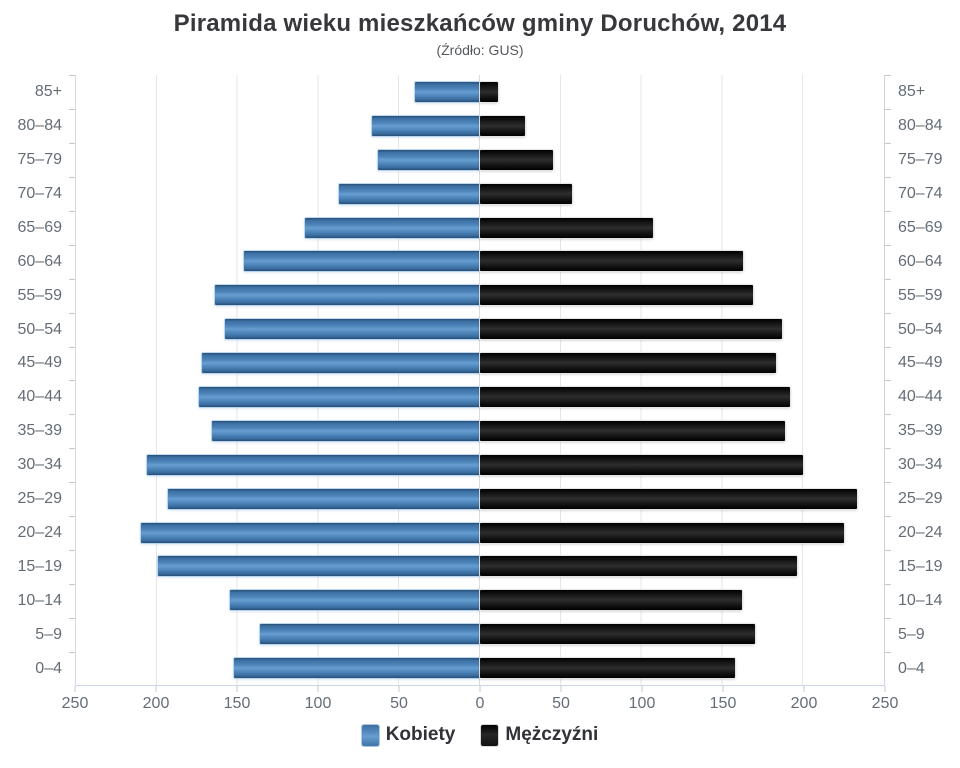 The width and height of the screenshot is (960, 768). What do you see at coordinates (922, 499) in the screenshot?
I see `age-group-label: 25–29` at bounding box center [922, 499].